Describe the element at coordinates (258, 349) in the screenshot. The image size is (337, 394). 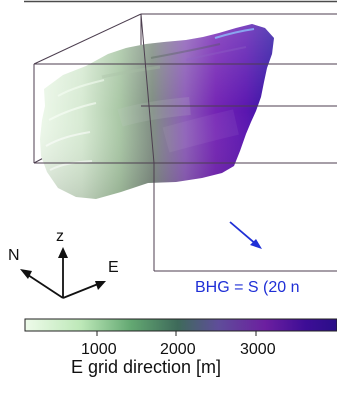
I see `colorbar-tick-3000: 3000` at that location.